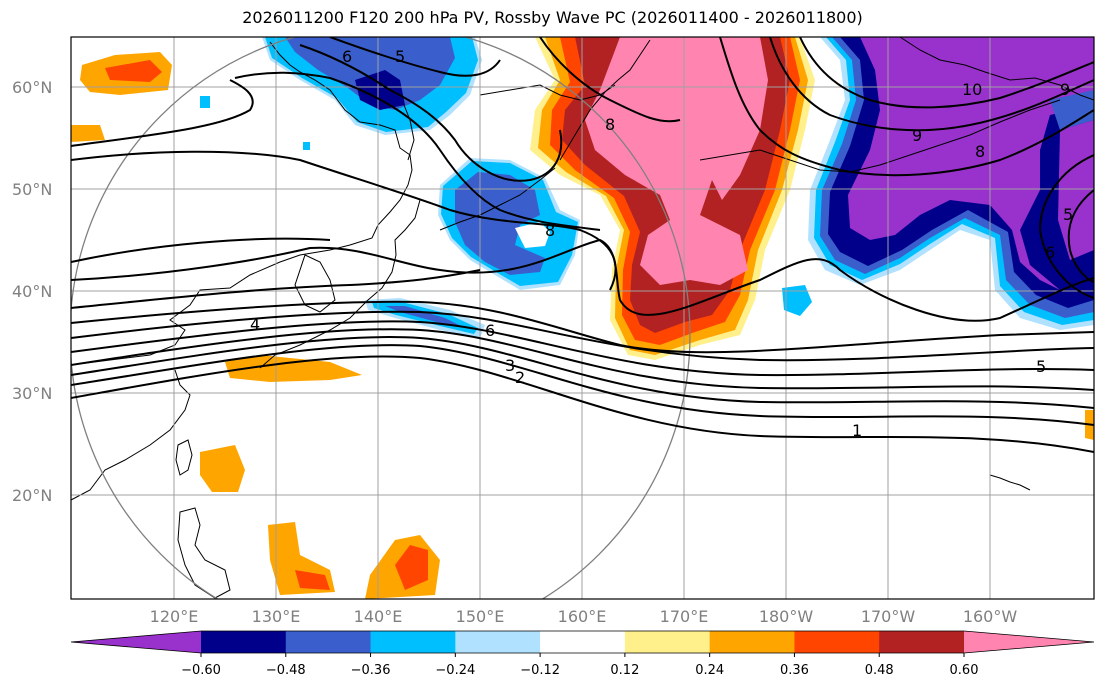 The width and height of the screenshot is (1105, 692). I want to click on blob-180-skyblue, so click(797, 300).